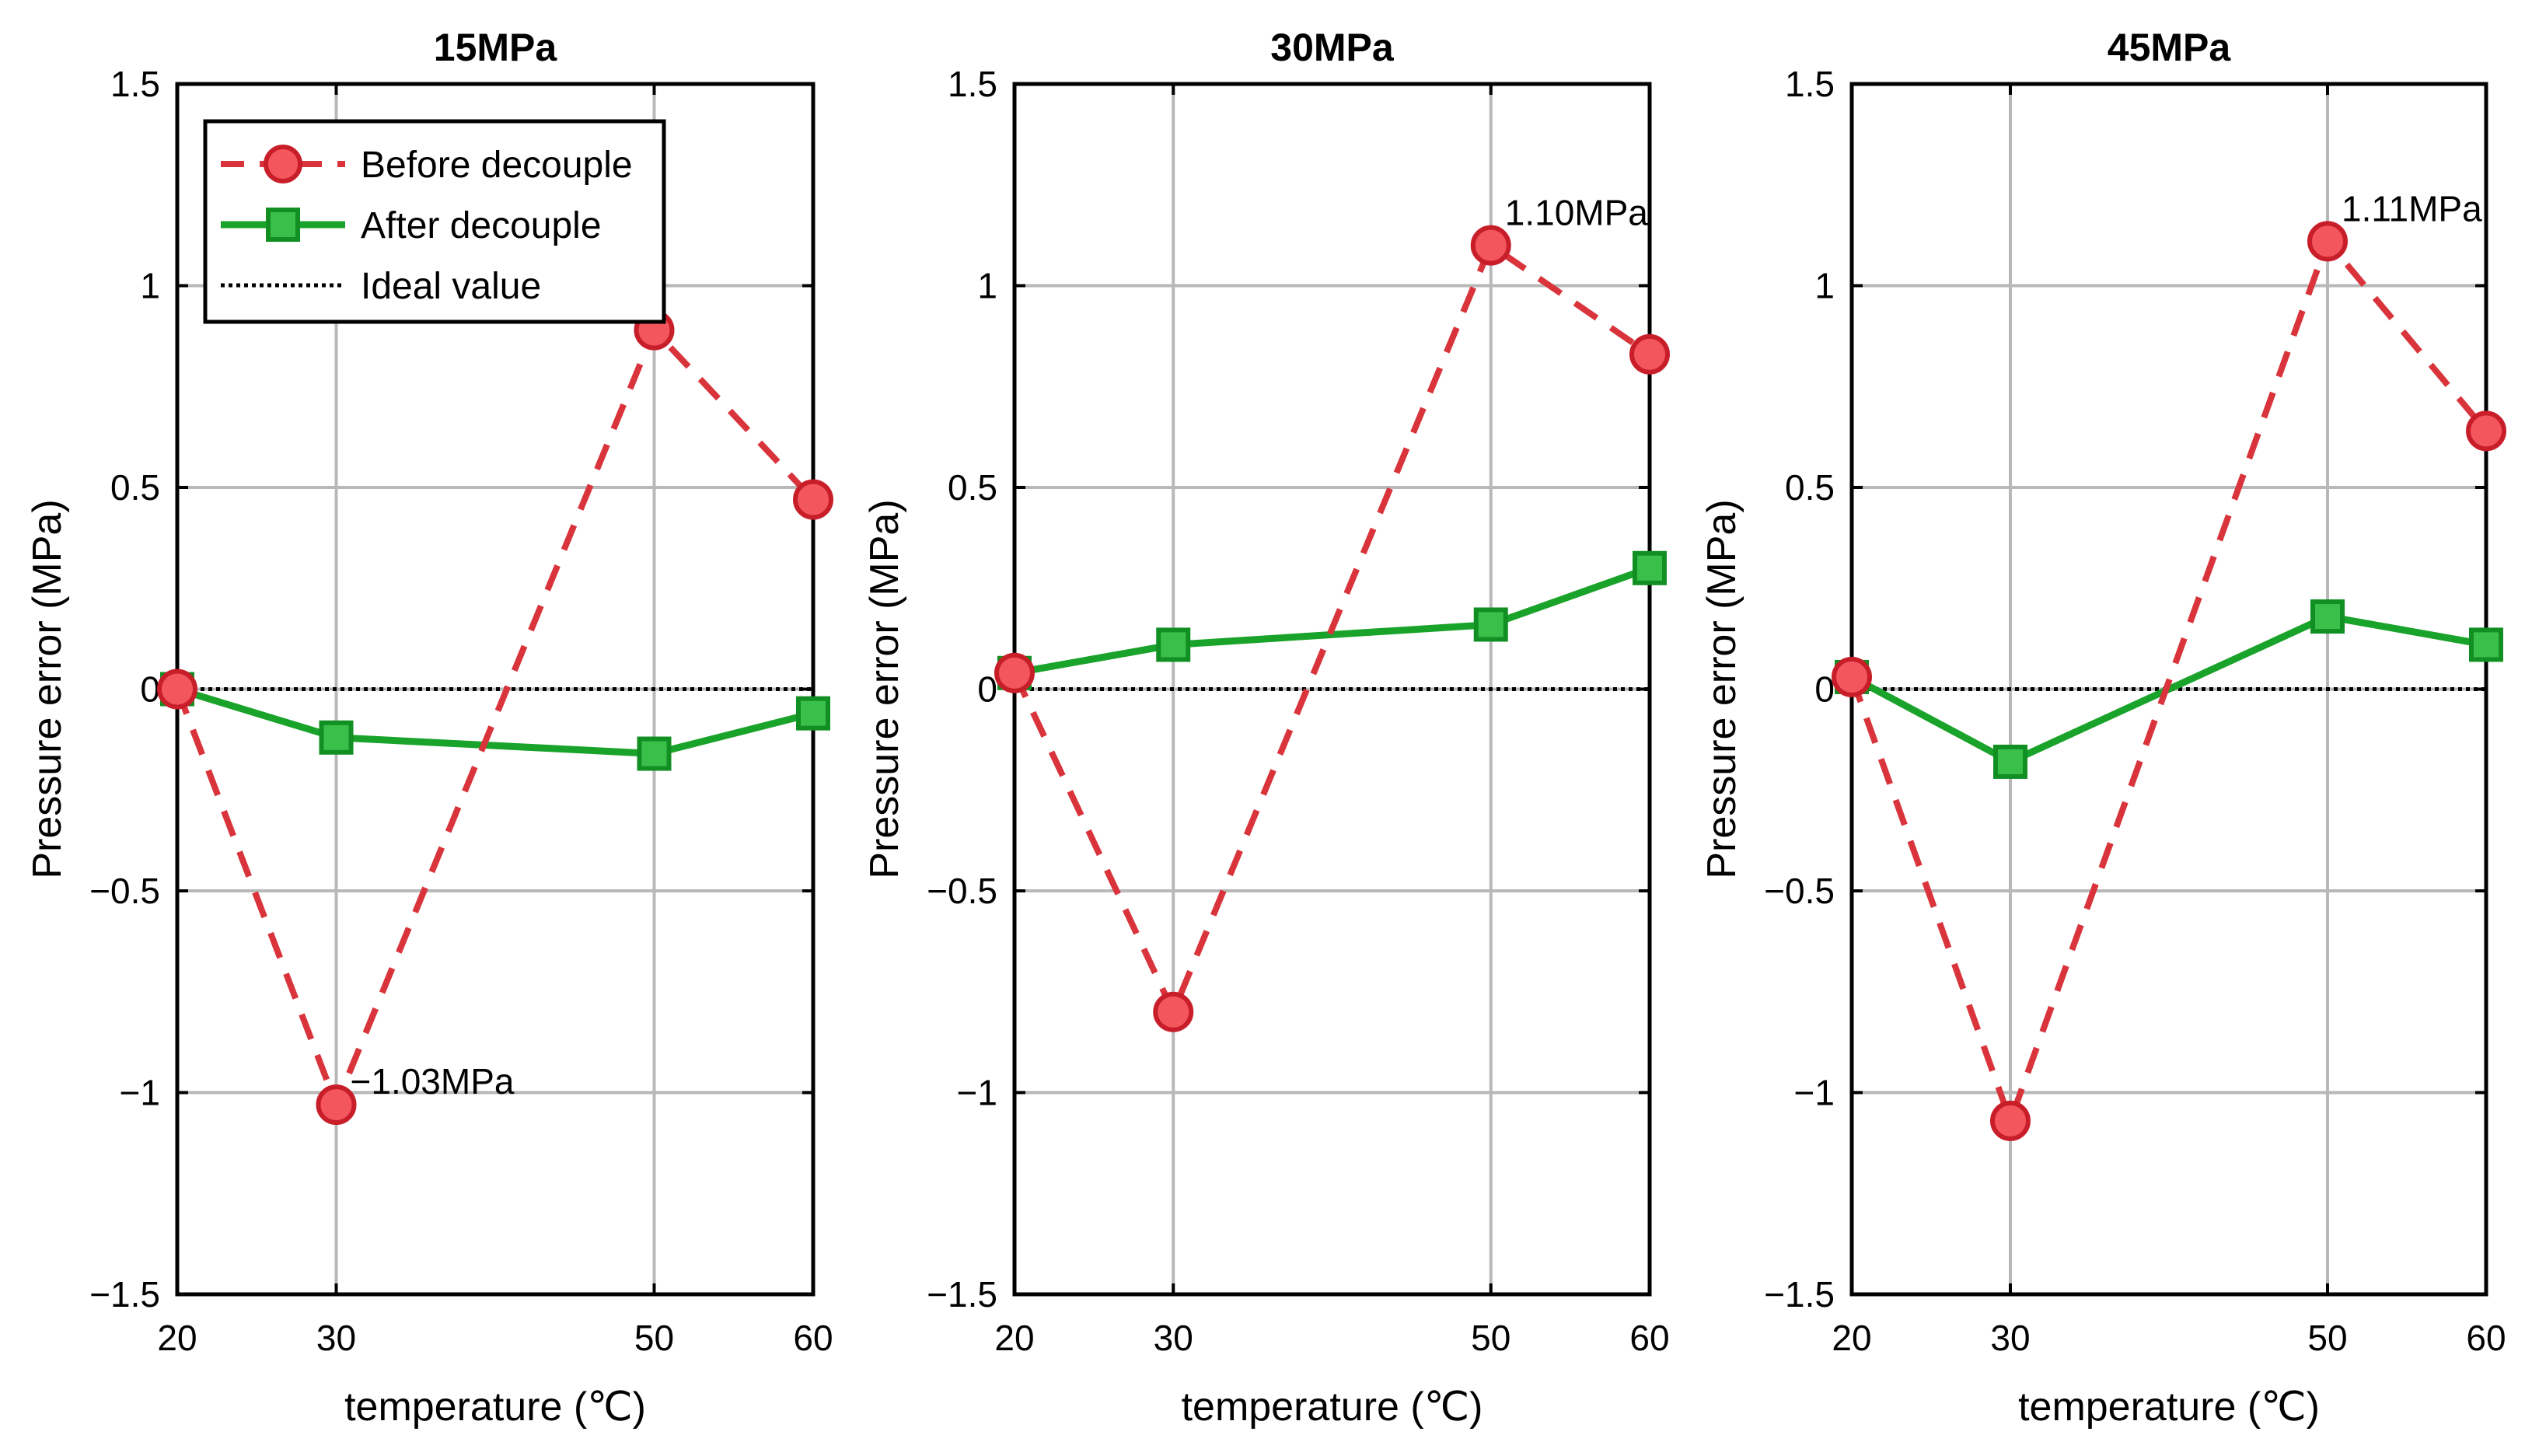 The height and width of the screenshot is (1456, 2525). I want to click on legend: Before decouple After decouple Ideal value, so click(435, 221).